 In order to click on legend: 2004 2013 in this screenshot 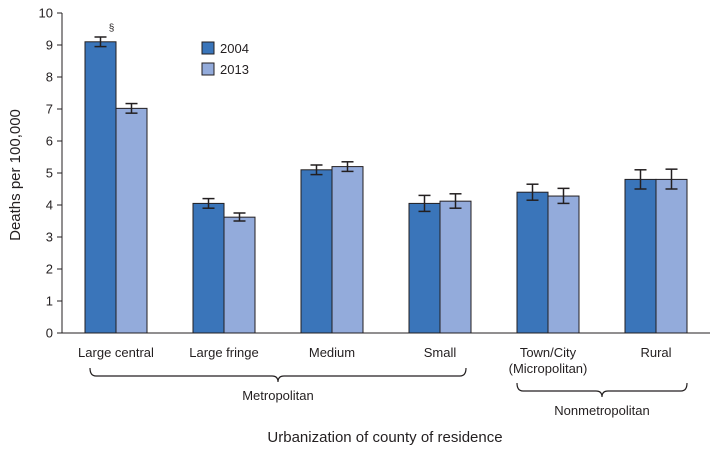, I will do `click(225, 59)`.